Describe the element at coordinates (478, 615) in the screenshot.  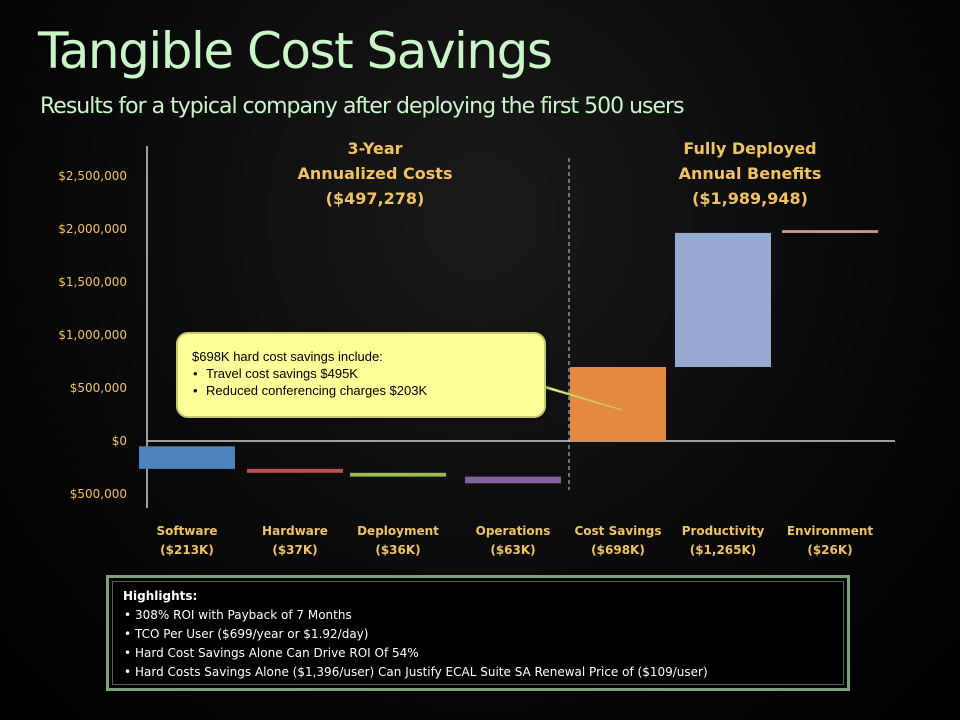
I see `highlight-item: 308% ROI with Payback of 7 Months` at that location.